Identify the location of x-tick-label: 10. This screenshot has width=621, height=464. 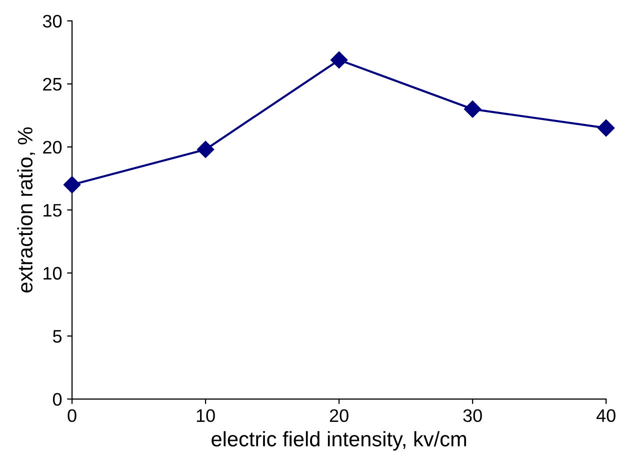
(205, 415).